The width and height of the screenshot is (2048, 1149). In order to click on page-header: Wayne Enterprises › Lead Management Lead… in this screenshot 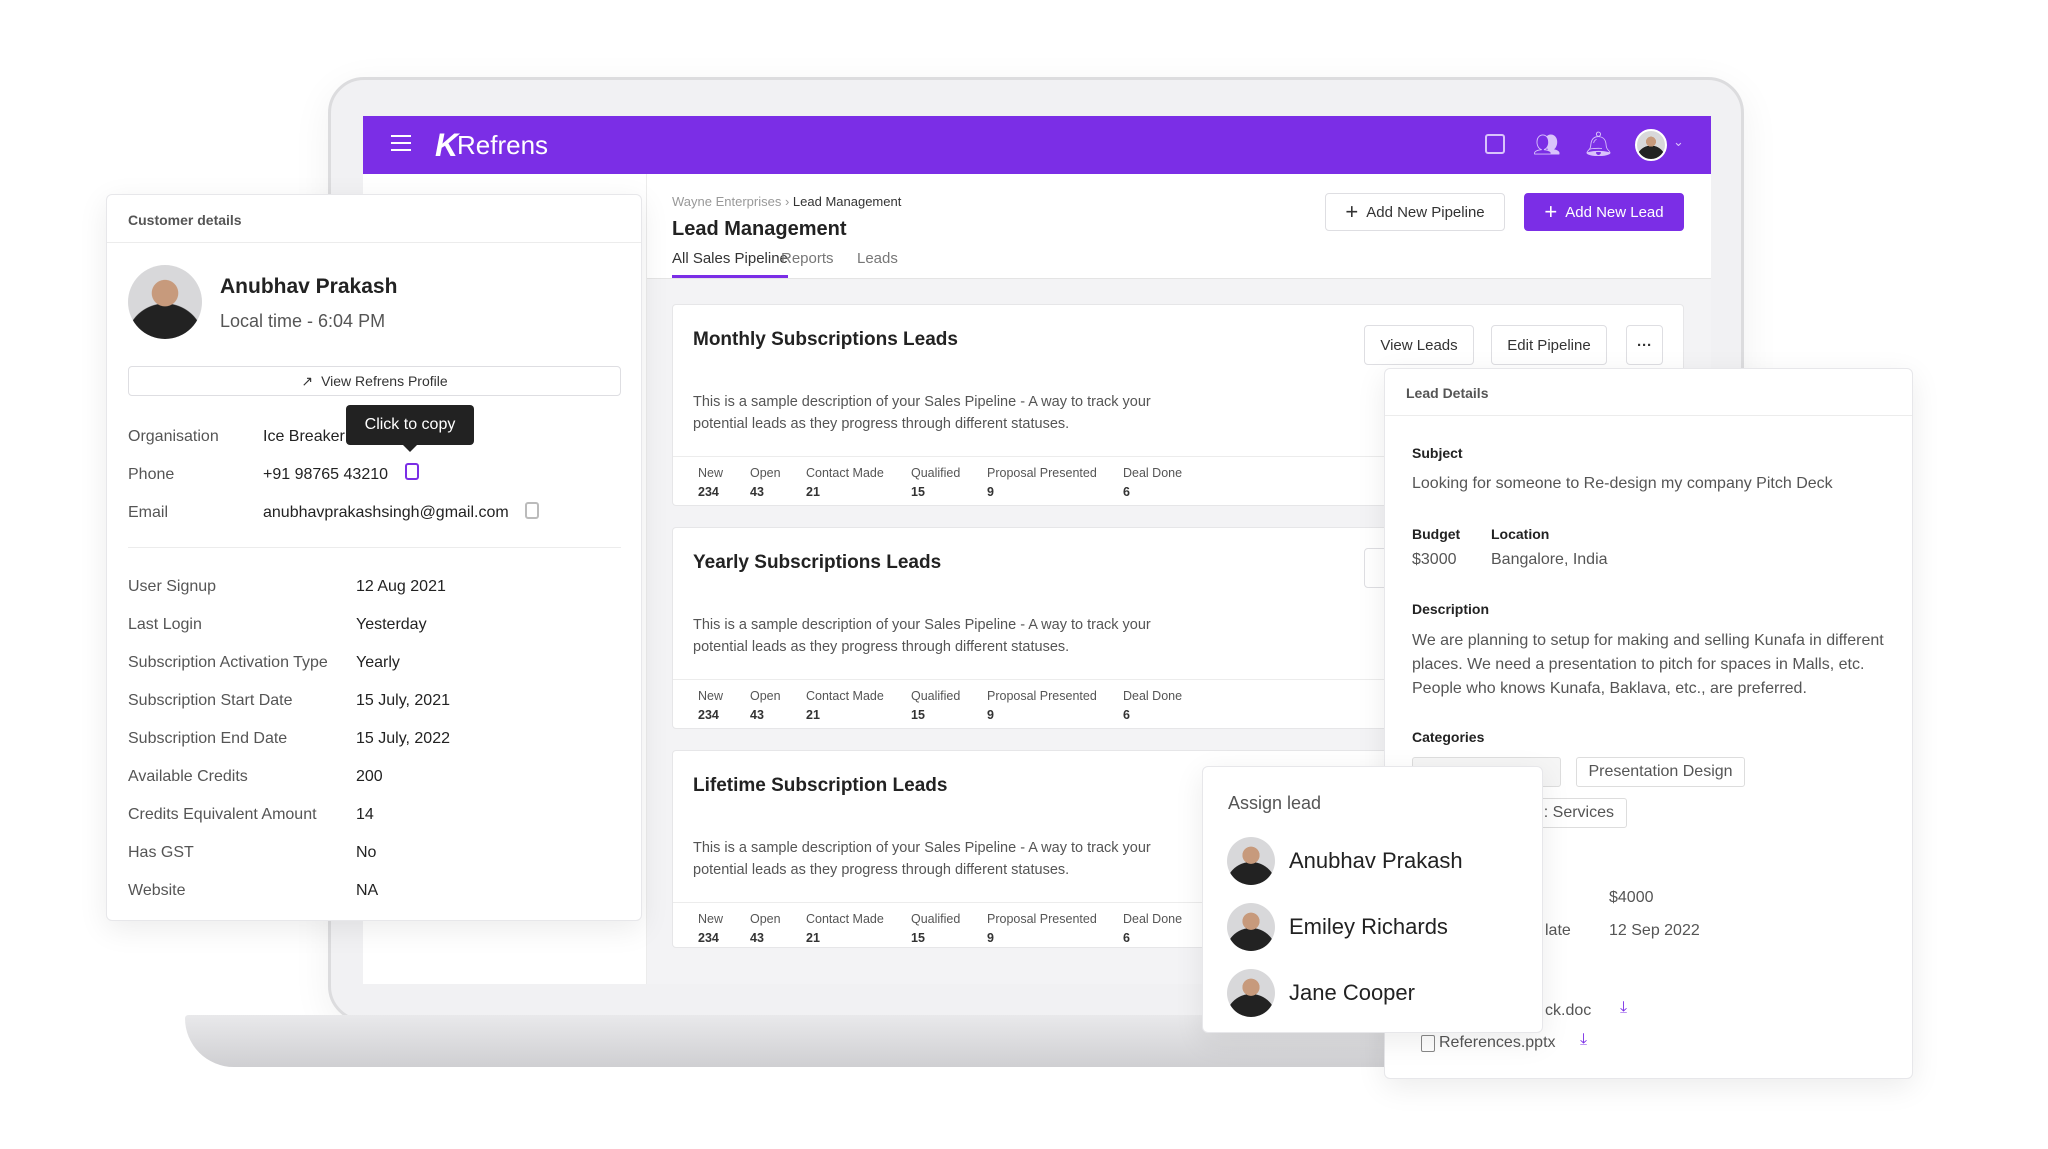, I will do `click(1179, 226)`.